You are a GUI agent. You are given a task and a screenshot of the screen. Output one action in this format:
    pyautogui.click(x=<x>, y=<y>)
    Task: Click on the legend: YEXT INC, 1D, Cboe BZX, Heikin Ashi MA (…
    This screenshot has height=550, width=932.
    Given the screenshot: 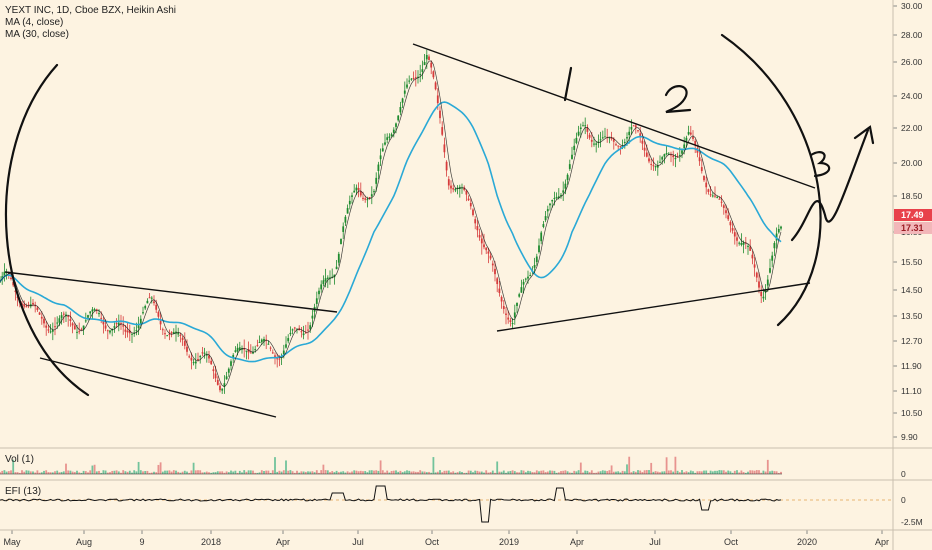 What is the action you would take?
    pyautogui.click(x=90, y=23)
    